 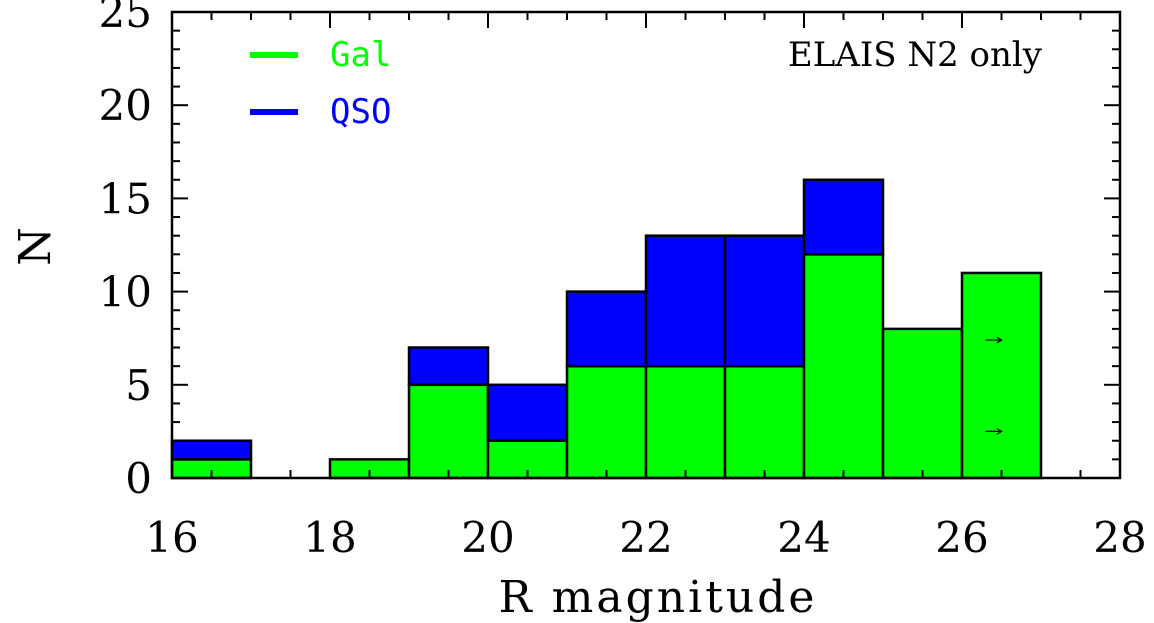 I want to click on legend-label-gal: Gal, so click(x=360, y=55).